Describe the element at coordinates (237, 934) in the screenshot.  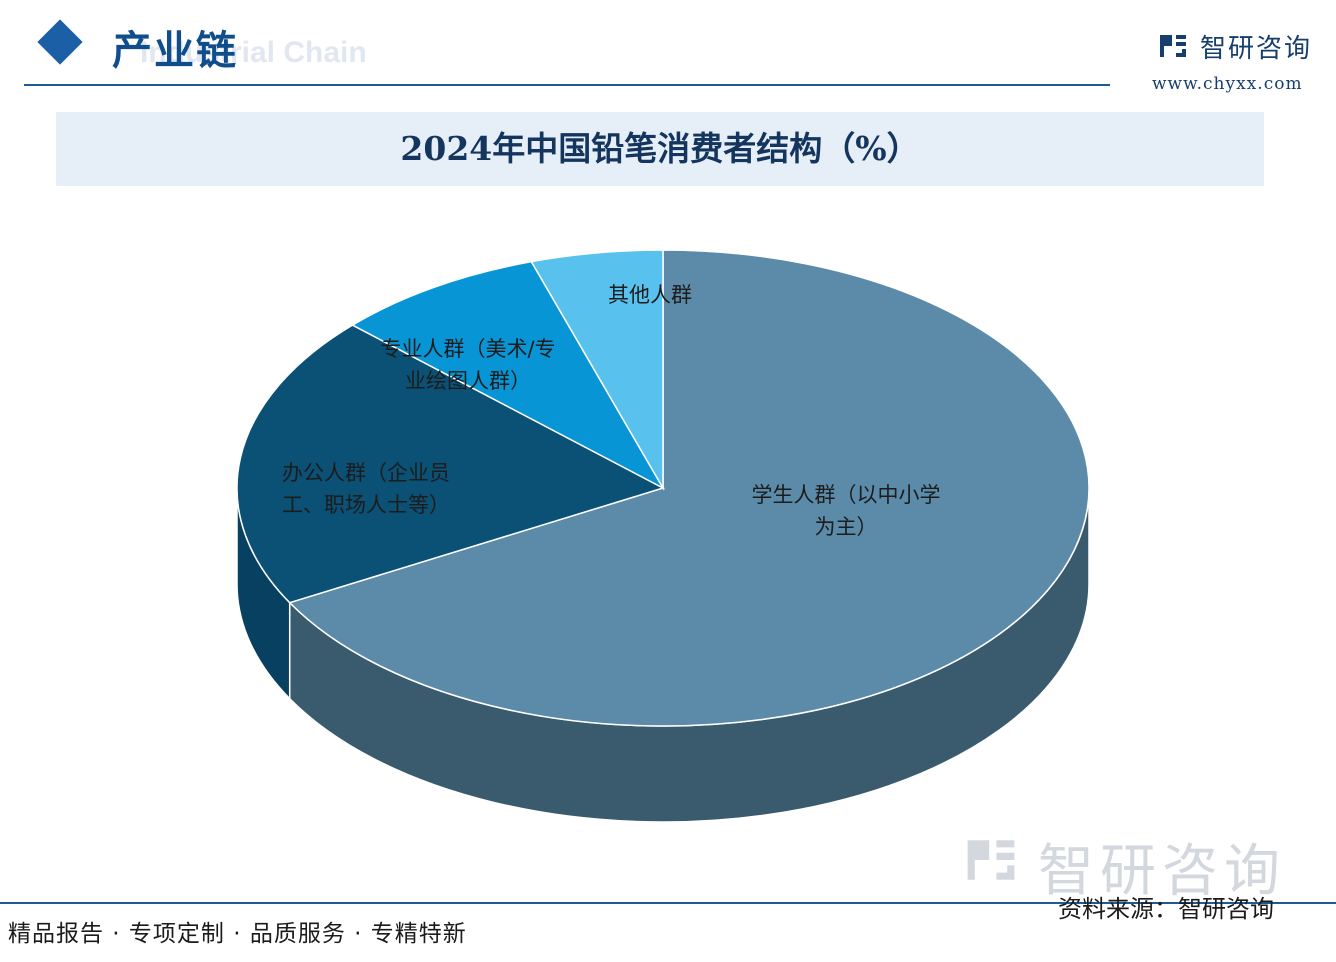
I see `footer-tagline: 精品报告 · 专项定制 · 品质服务 · 专精特新` at that location.